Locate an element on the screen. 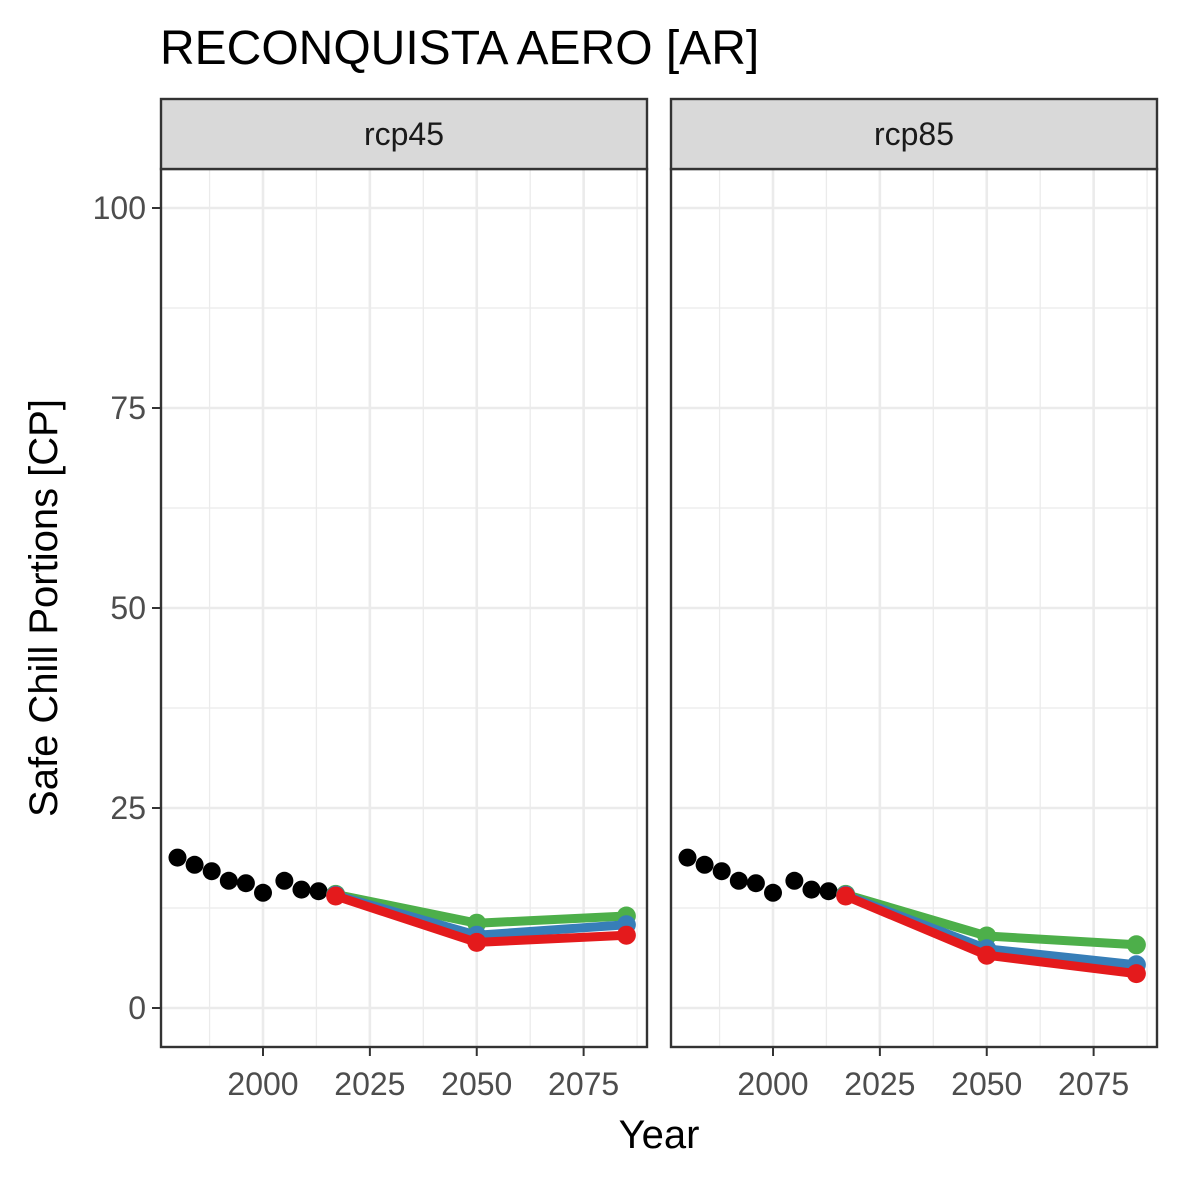 This screenshot has width=1181, height=1181. x-axis-label: Year is located at coordinates (659, 1135).